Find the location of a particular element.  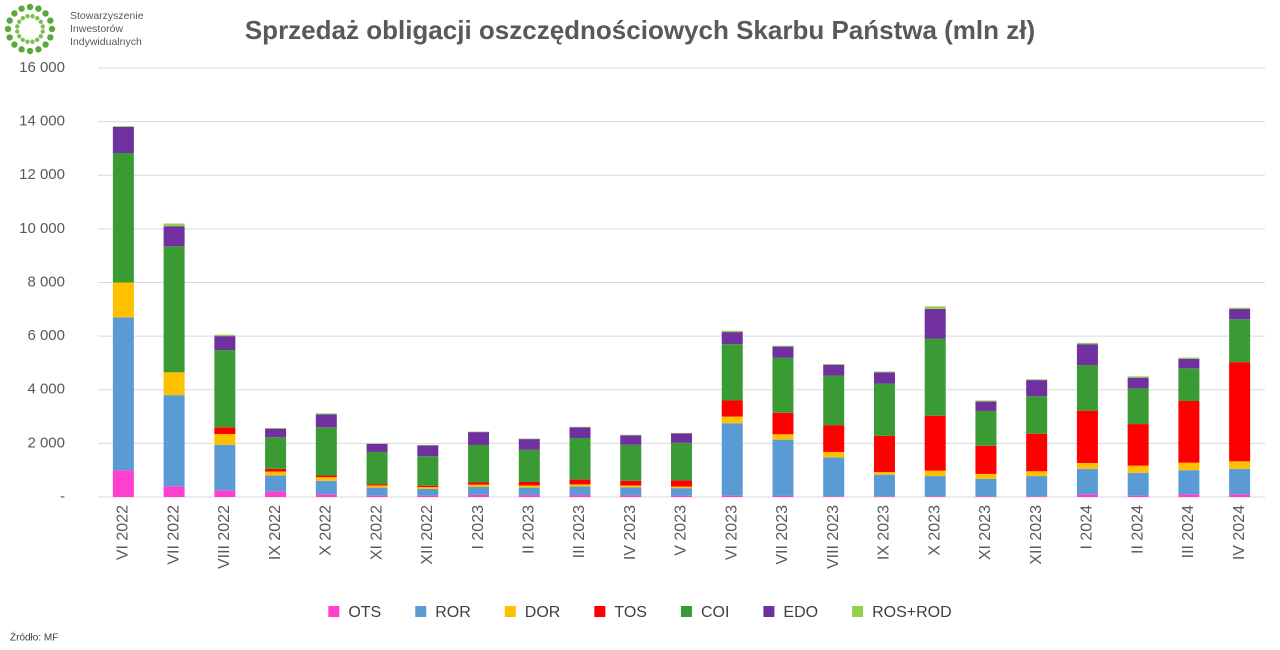

legend-label: OTS is located at coordinates (364, 612).